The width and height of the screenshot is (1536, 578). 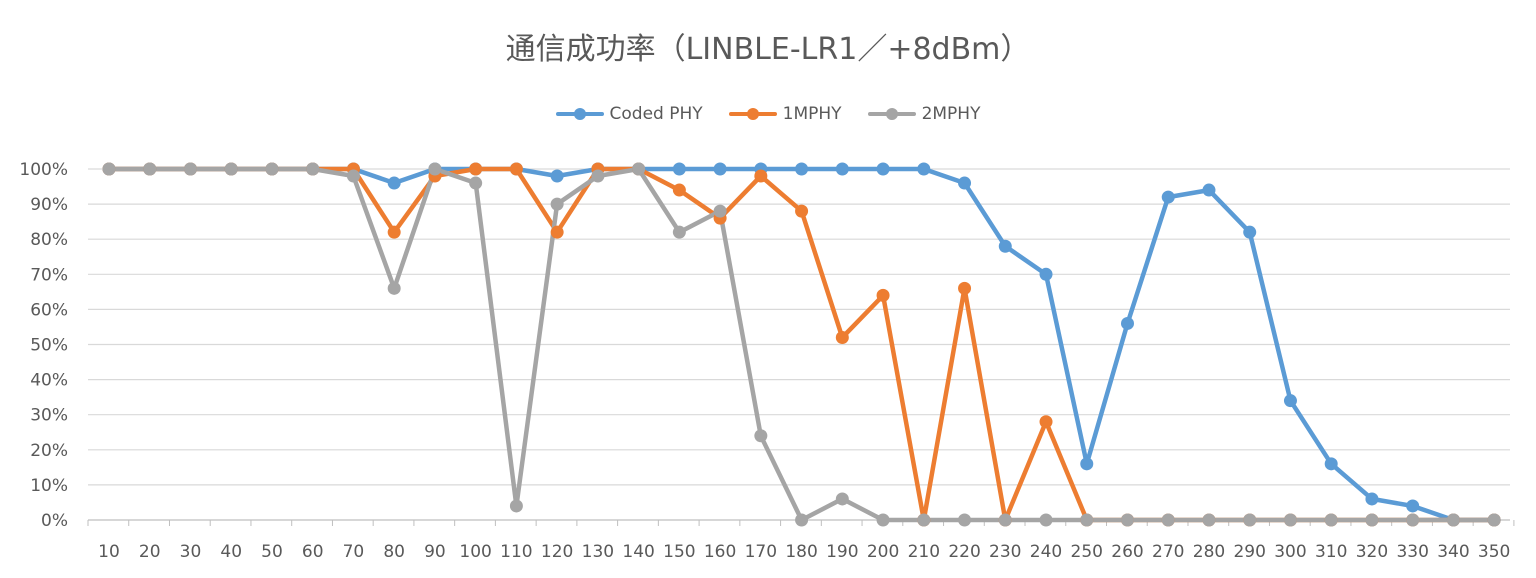 What do you see at coordinates (49, 416) in the screenshot?
I see `y-tick-label: 30%` at bounding box center [49, 416].